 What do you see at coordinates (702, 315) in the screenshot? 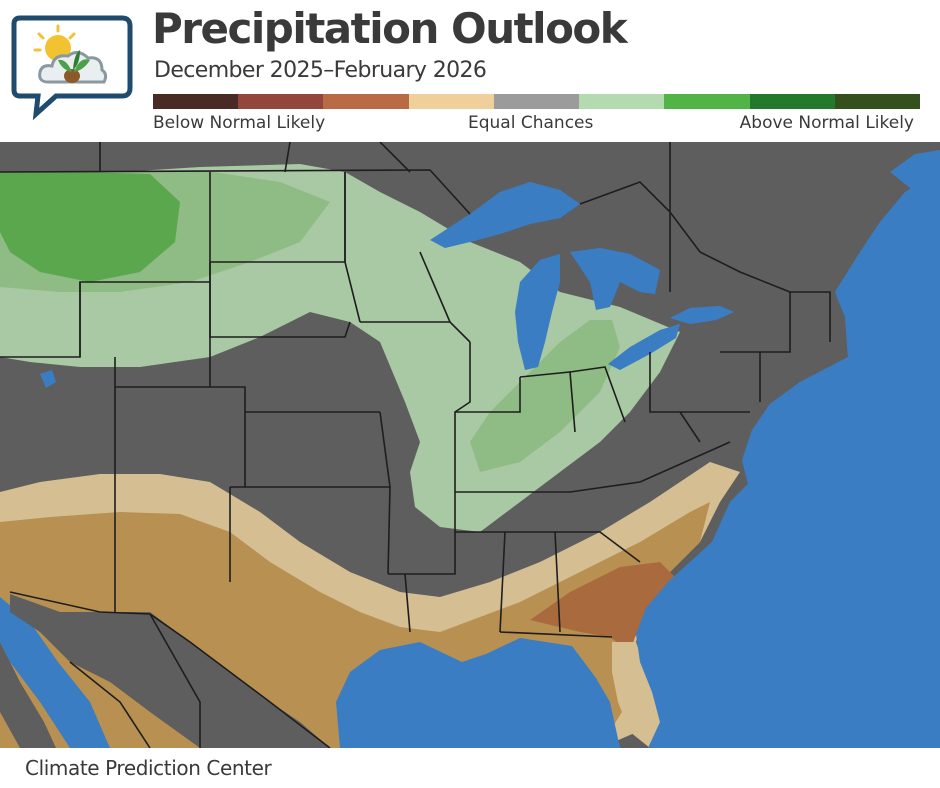
I see `lake-ontario-top` at bounding box center [702, 315].